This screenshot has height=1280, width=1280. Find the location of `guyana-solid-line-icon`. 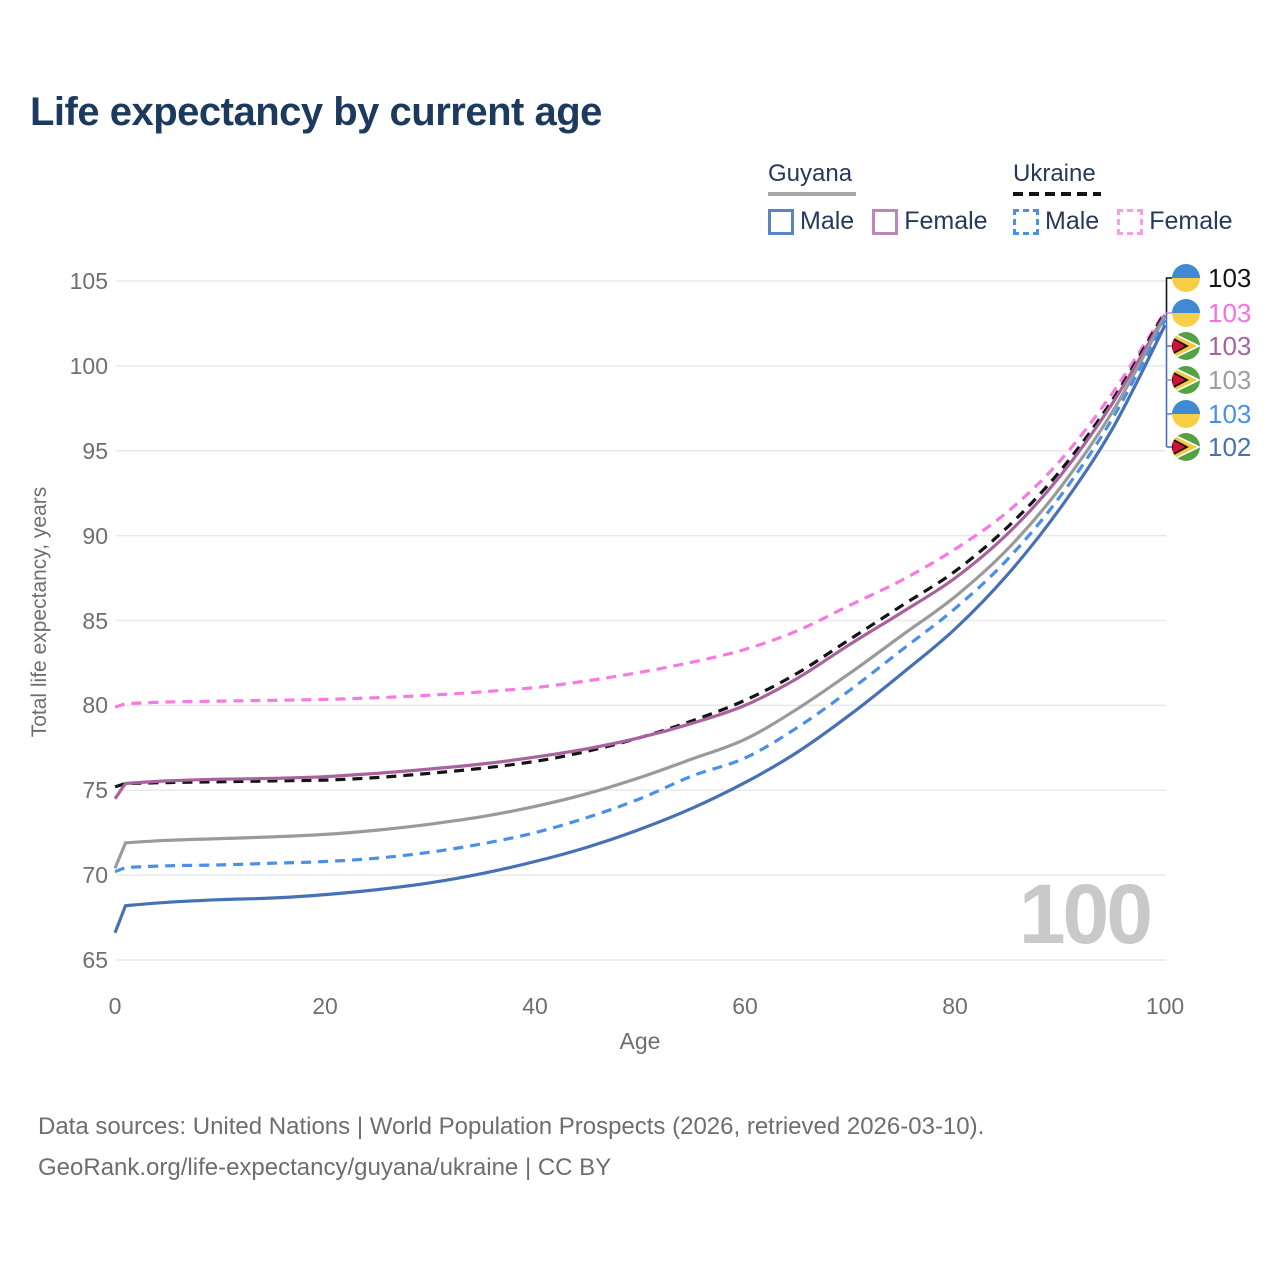

guyana-solid-line-icon is located at coordinates (812, 194).